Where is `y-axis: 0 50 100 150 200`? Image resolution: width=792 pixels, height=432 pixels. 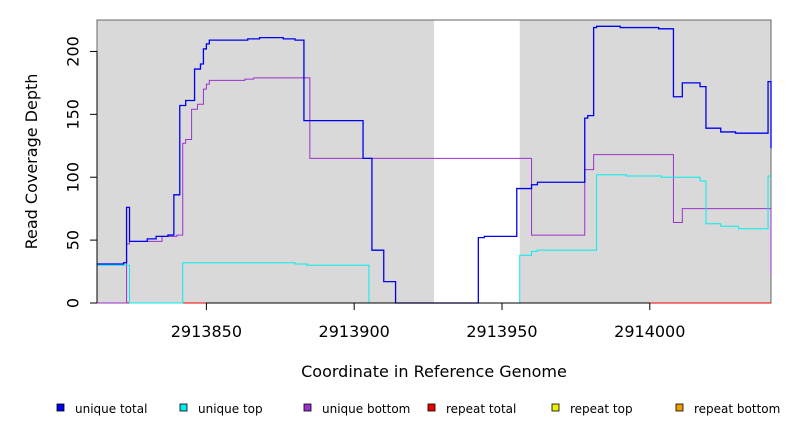 y-axis: 0 50 100 150 200 is located at coordinates (81, 172).